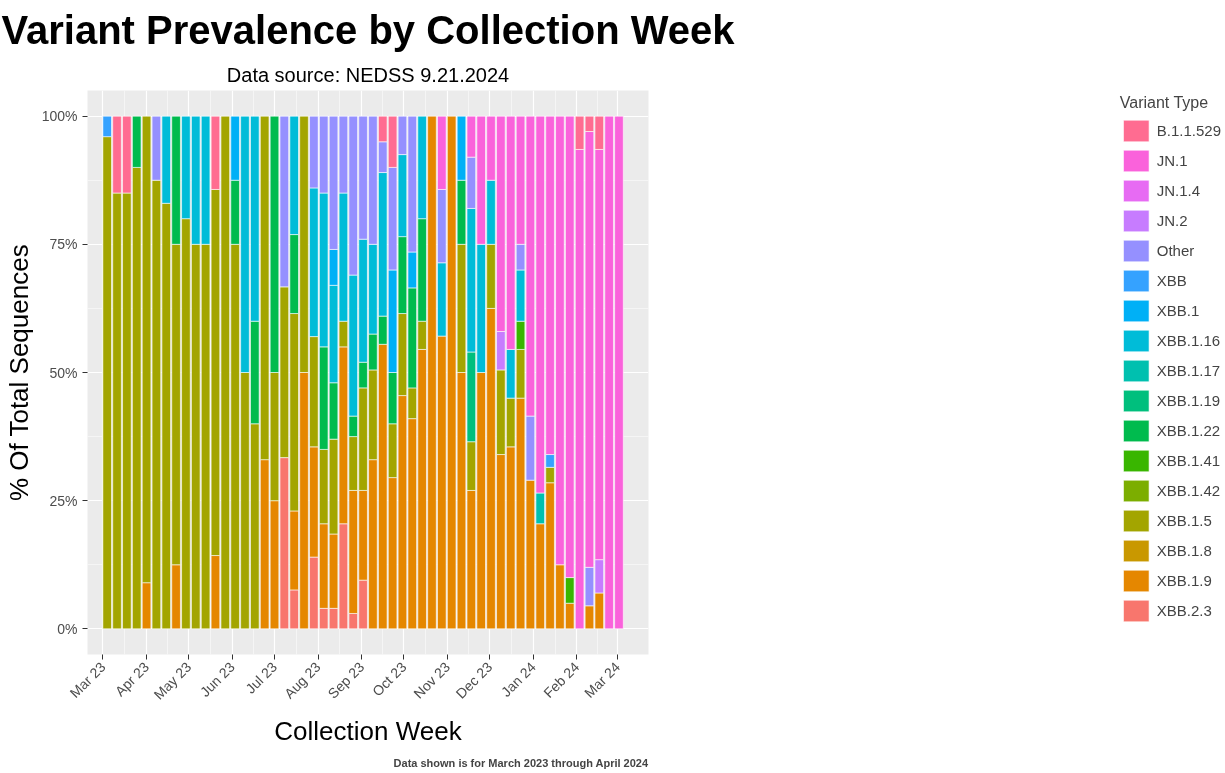  Describe the element at coordinates (1178, 191) in the screenshot. I see `legend-label: JN.1.4` at that location.